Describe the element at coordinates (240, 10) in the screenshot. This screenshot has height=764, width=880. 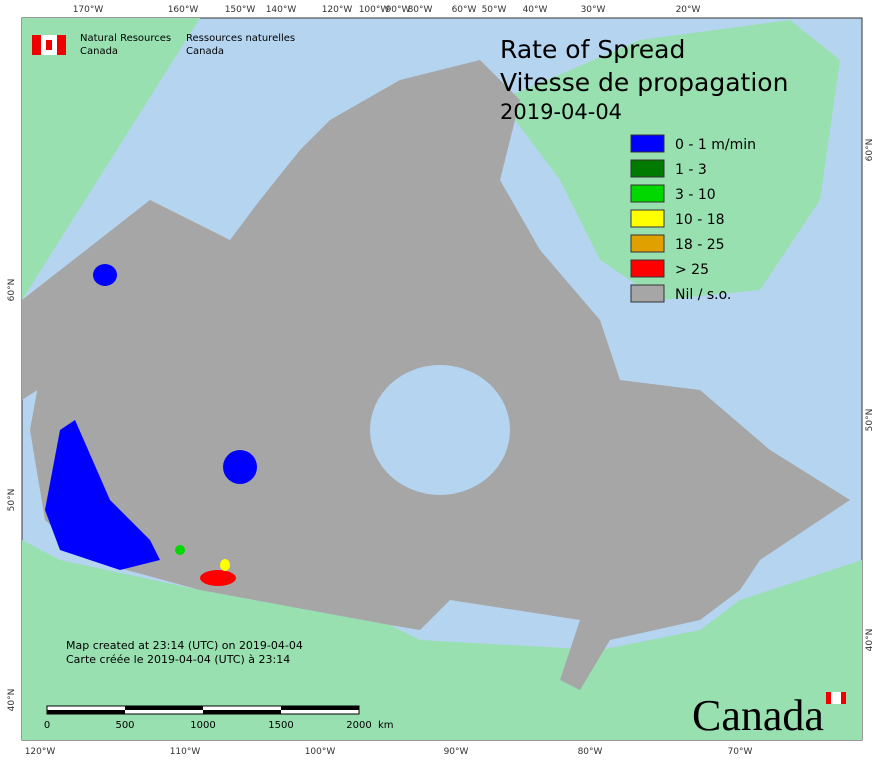
I see `graticule-label: 150°W` at that location.